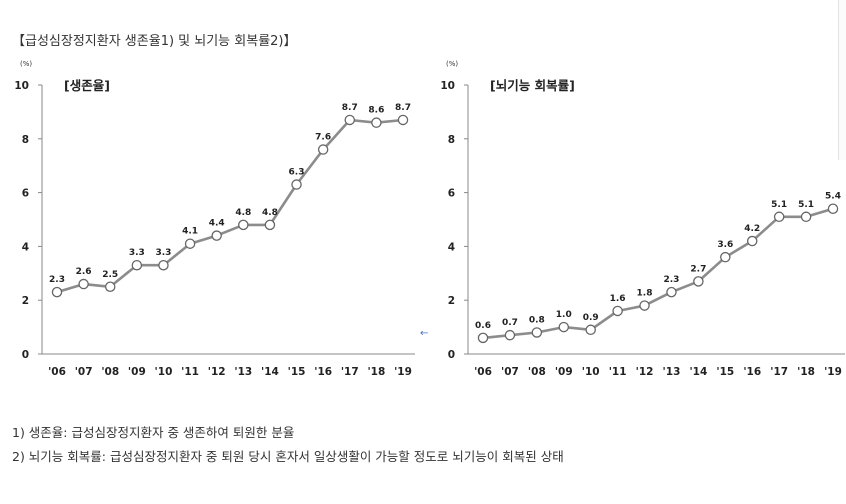 Image resolution: width=846 pixels, height=504 pixels. Describe the element at coordinates (137, 372) in the screenshot. I see `chart1-x-tick-label: '09` at that location.